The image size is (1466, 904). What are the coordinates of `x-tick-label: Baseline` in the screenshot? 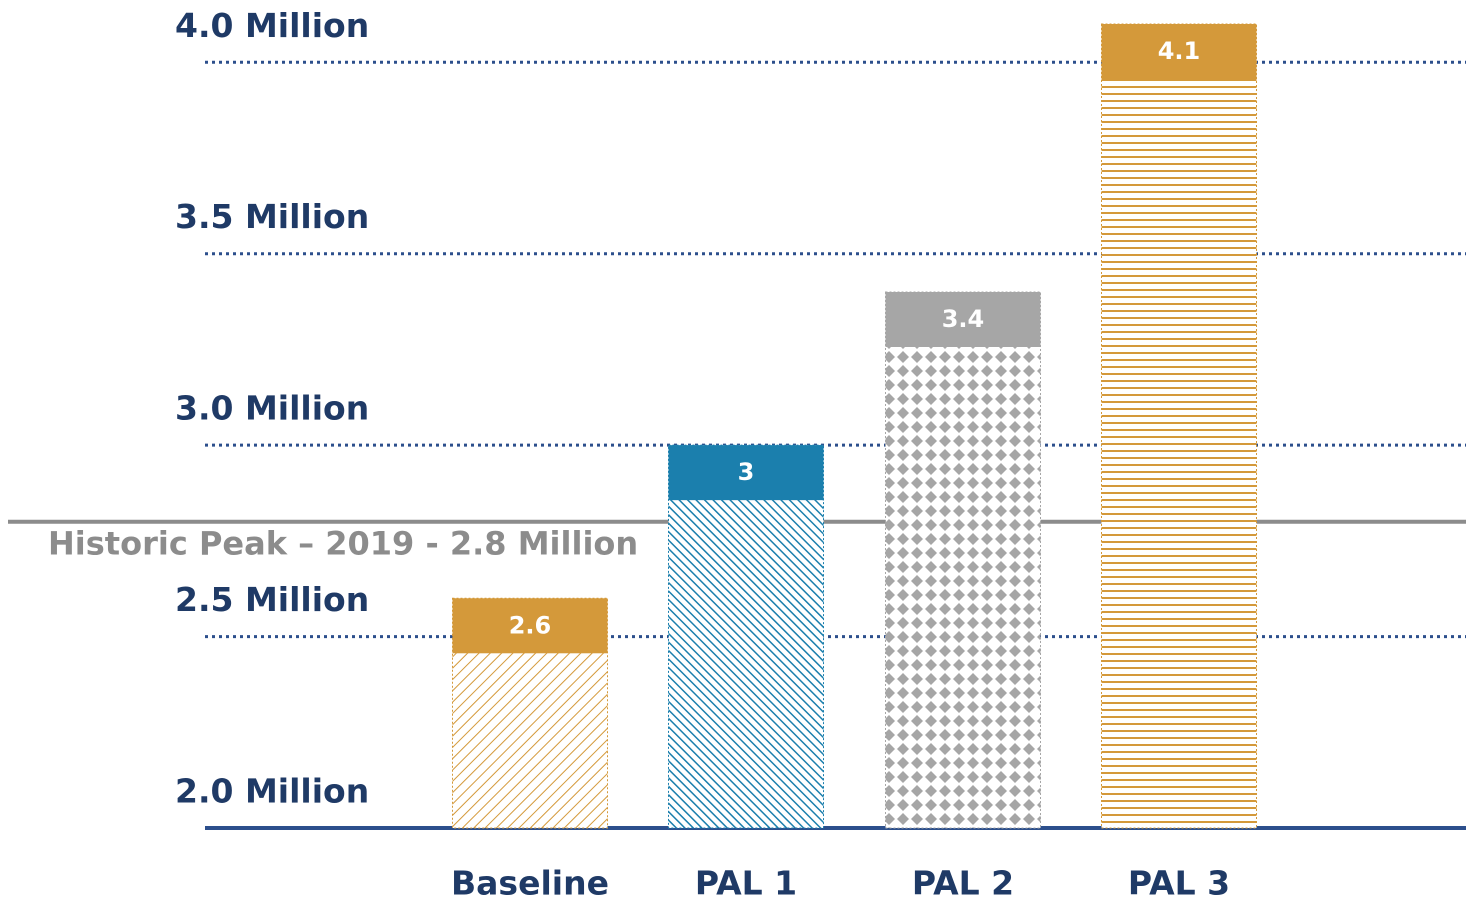 It's located at (530, 883).